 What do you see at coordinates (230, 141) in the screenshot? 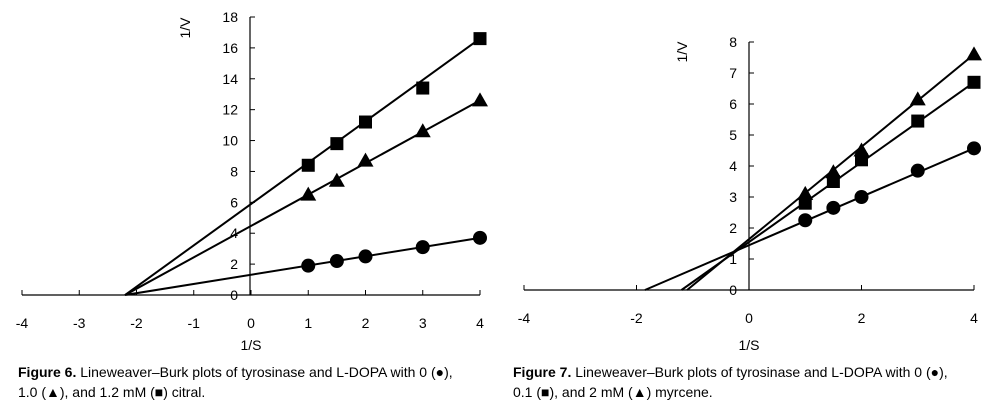
I see `y-tick-label: 10` at bounding box center [230, 141].